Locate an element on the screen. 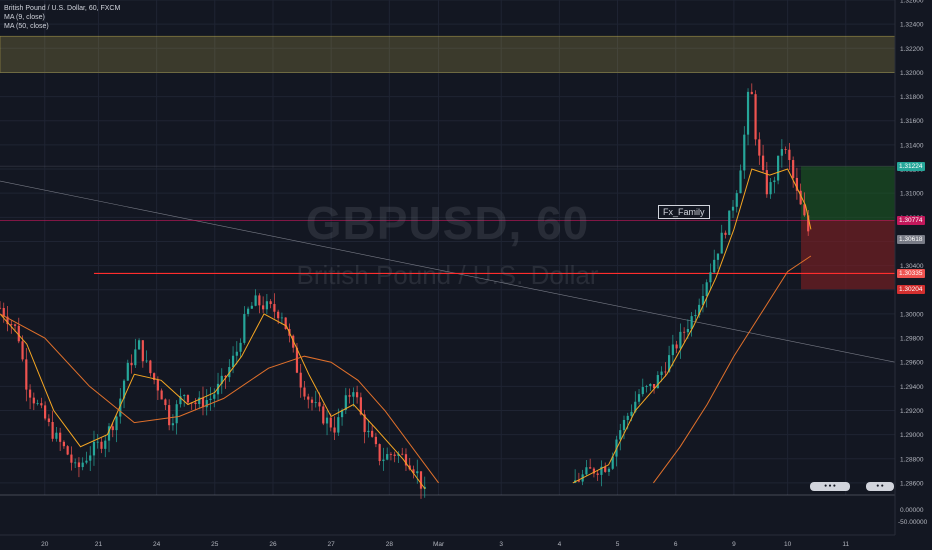 This screenshot has height=550, width=932. resistance-zone-rect is located at coordinates (448, 54).